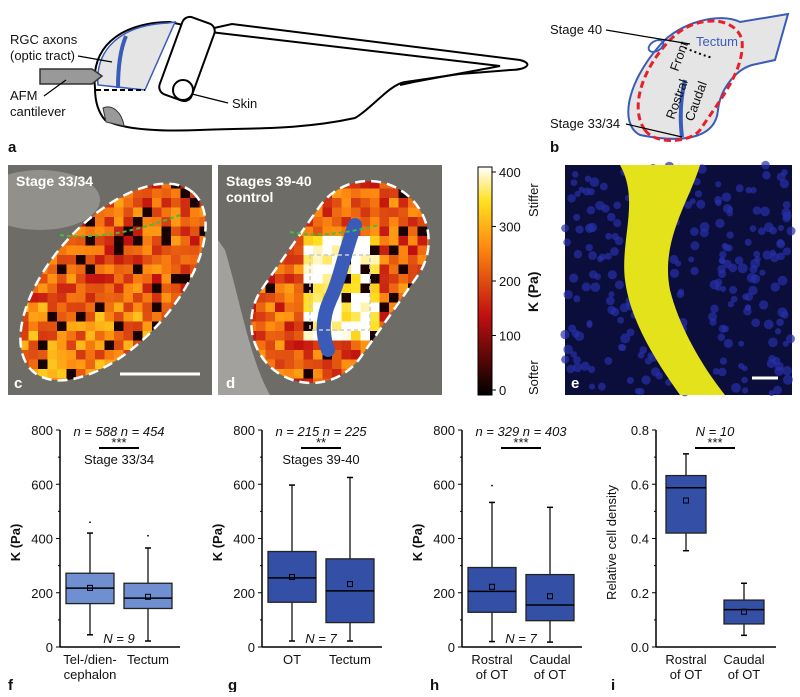 The width and height of the screenshot is (800, 697). I want to click on eye-cement-gland, so click(113, 116).